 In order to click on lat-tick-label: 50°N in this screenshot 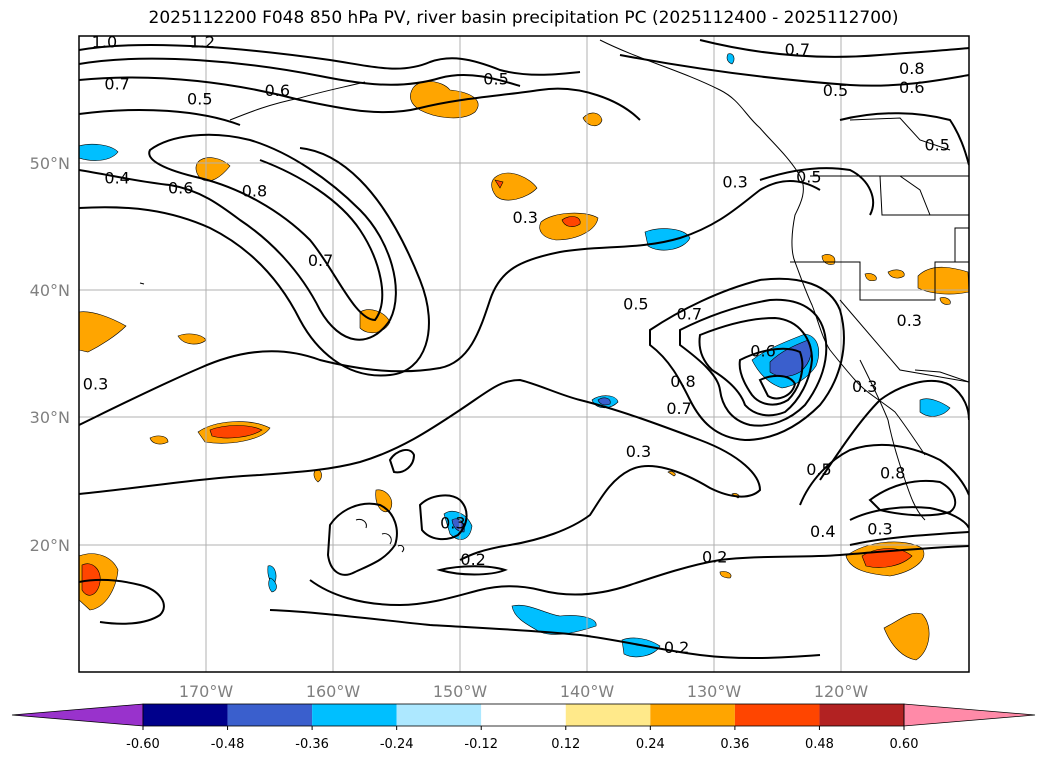, I will do `click(50, 163)`.